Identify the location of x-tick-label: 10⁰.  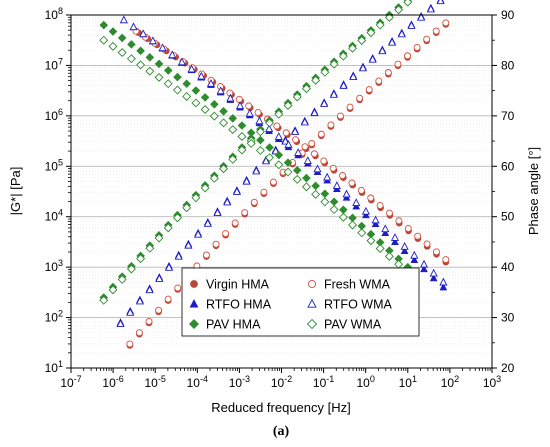
(366, 382).